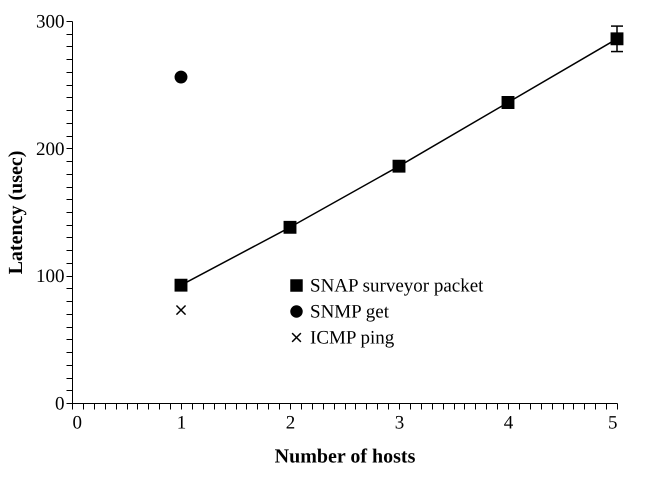 This screenshot has height=481, width=651. Describe the element at coordinates (16, 212) in the screenshot. I see `y-axis-title: Latency (usec)` at that location.